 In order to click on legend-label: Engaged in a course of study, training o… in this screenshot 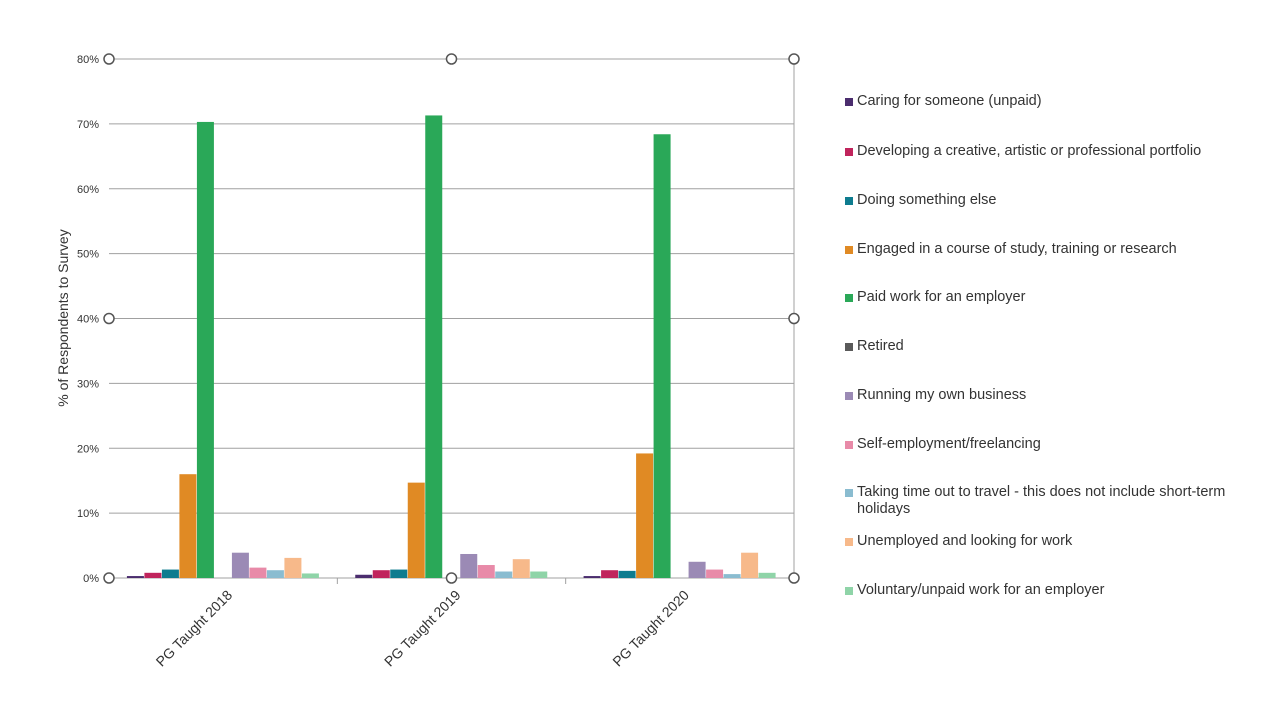, I will do `click(1017, 249)`.